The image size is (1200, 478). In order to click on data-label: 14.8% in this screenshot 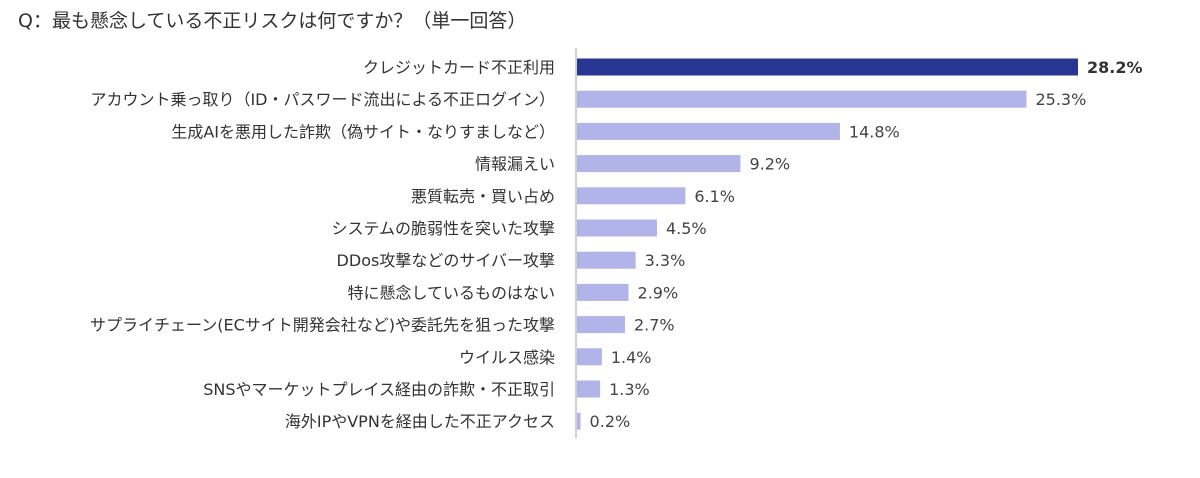, I will do `click(874, 131)`.